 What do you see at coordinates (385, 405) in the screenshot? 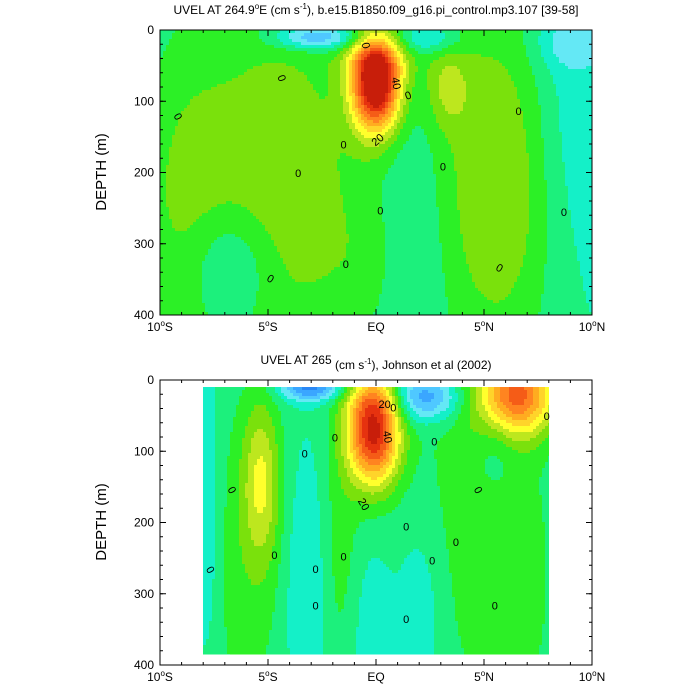
I see `contour-label: 20` at bounding box center [385, 405].